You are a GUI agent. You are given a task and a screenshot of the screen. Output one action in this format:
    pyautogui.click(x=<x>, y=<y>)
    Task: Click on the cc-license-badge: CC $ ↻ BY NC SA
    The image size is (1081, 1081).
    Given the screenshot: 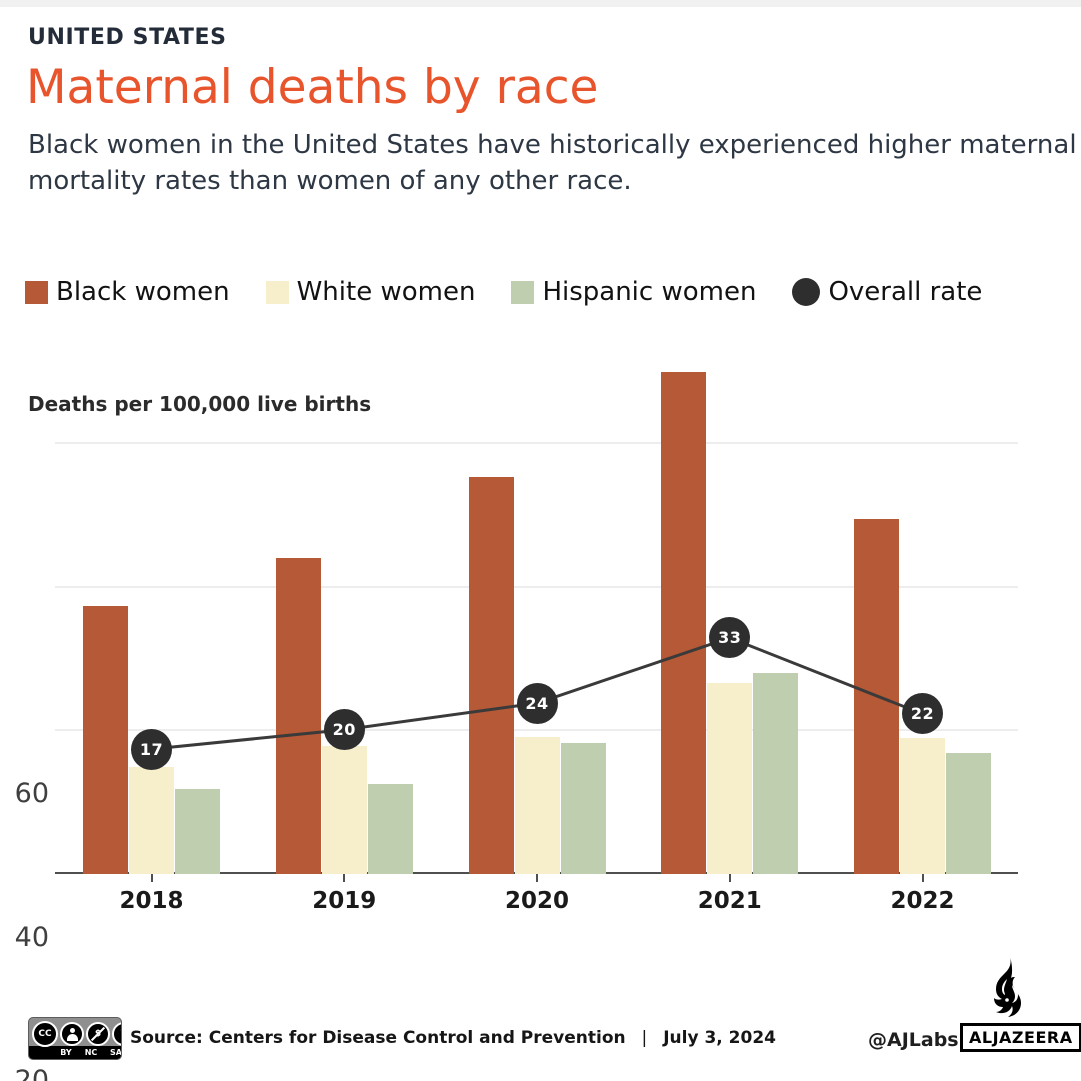 What is the action you would take?
    pyautogui.click(x=75, y=1038)
    